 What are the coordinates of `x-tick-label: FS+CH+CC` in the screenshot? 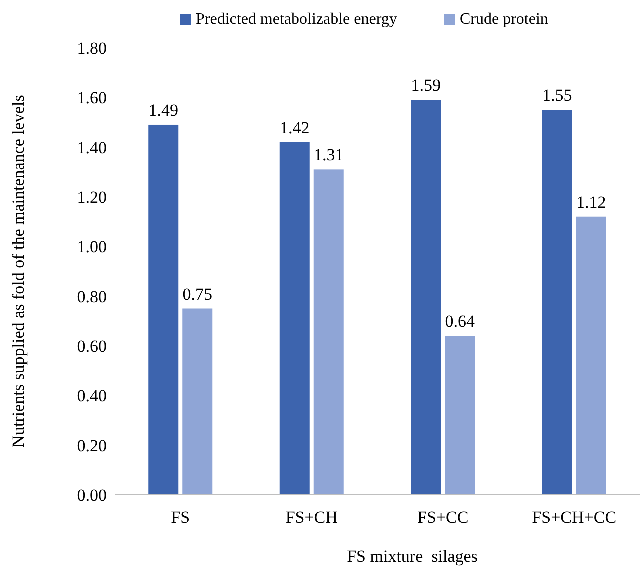 It's located at (574, 517).